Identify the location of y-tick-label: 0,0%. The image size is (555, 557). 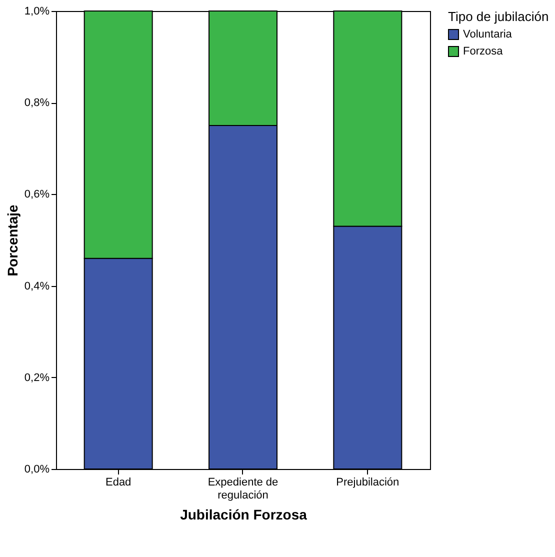
(37, 470).